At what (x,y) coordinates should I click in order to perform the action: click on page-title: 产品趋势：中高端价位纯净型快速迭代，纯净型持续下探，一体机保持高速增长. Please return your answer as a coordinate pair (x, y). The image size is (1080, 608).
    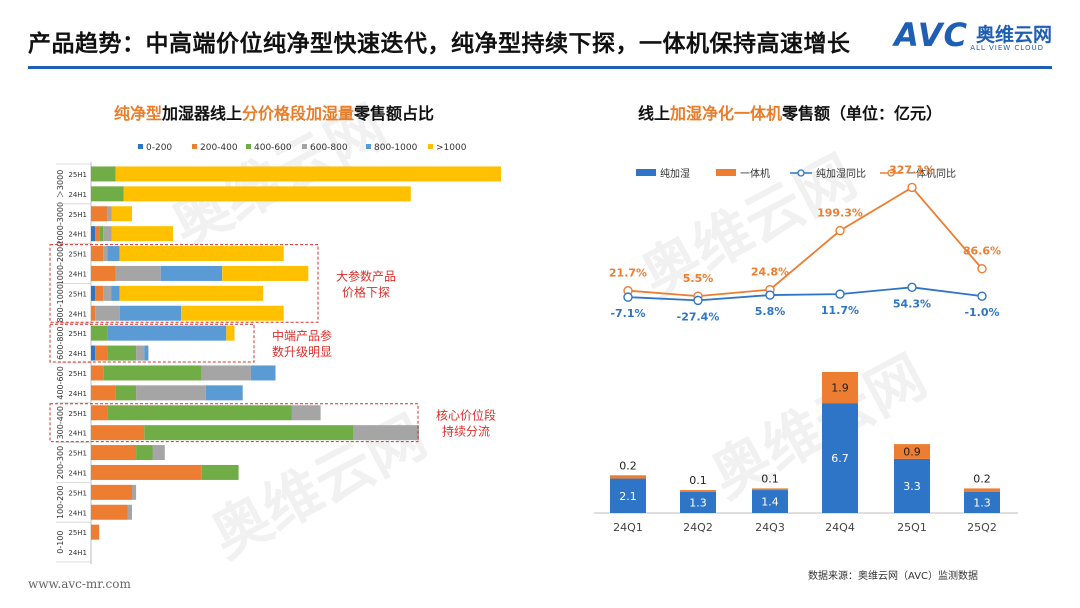
    Looking at the image, I should click on (439, 44).